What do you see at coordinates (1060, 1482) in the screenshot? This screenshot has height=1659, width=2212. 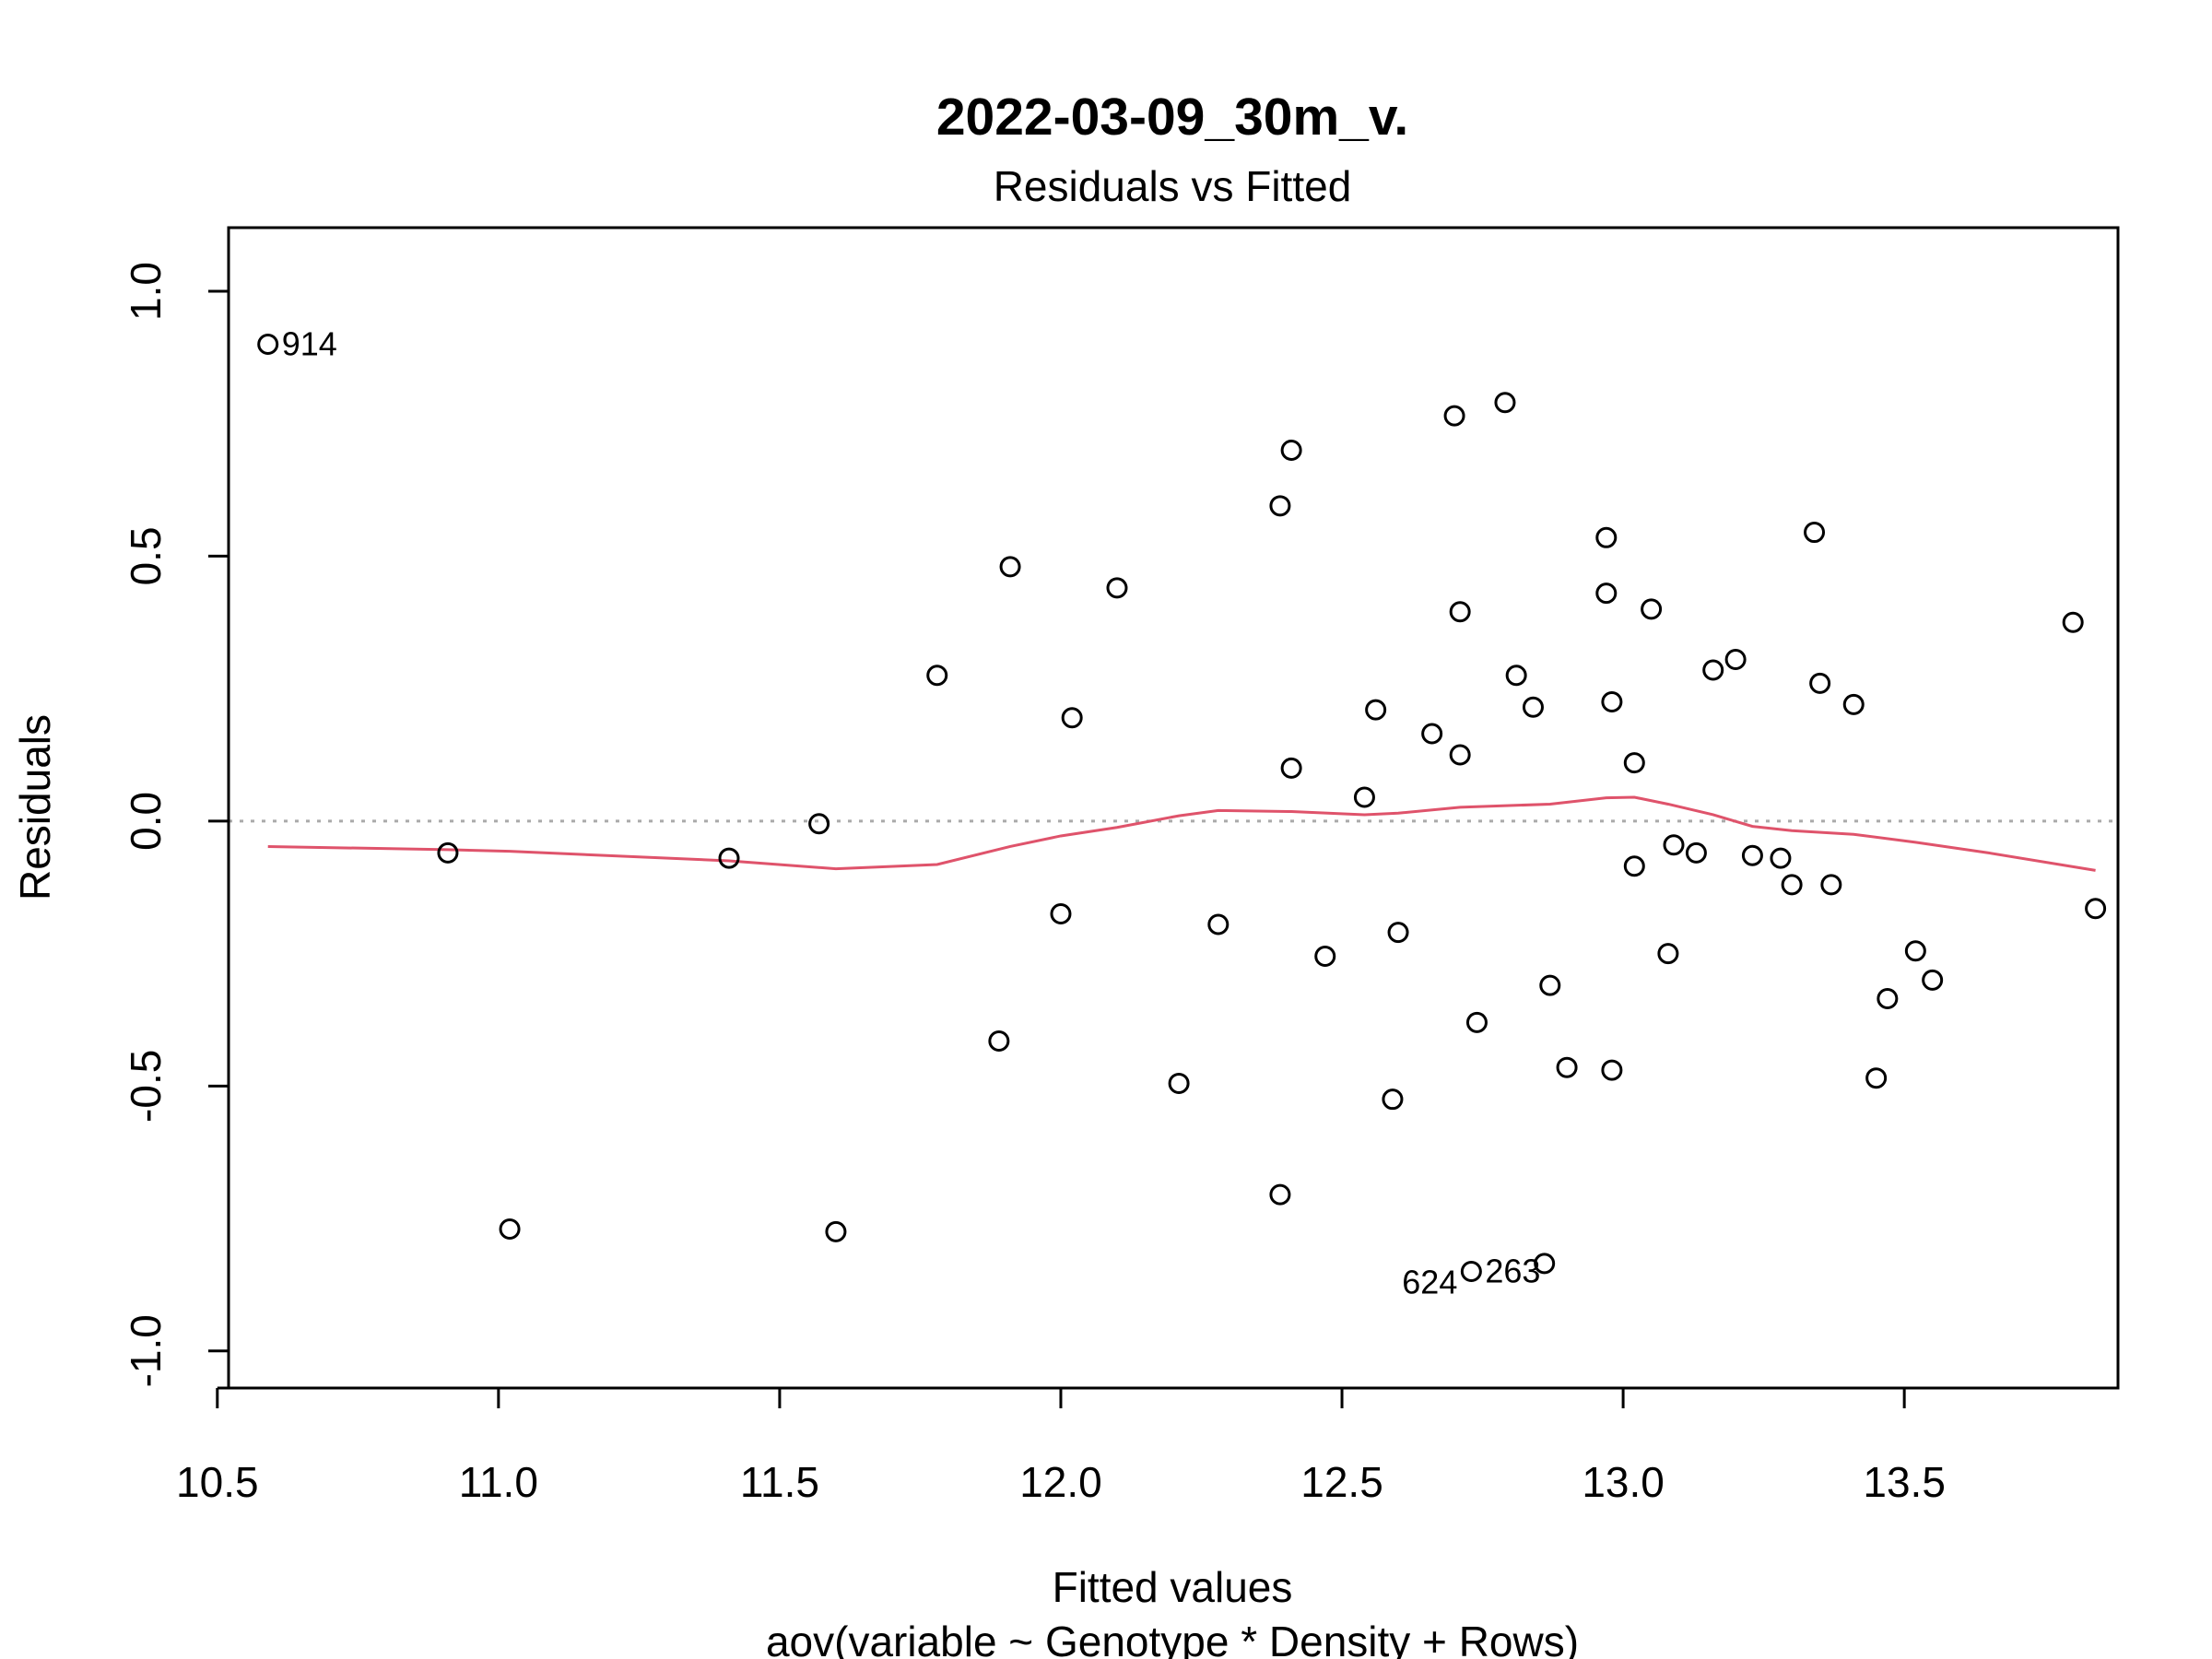 I see `x-tick-label: 12.0` at bounding box center [1060, 1482].